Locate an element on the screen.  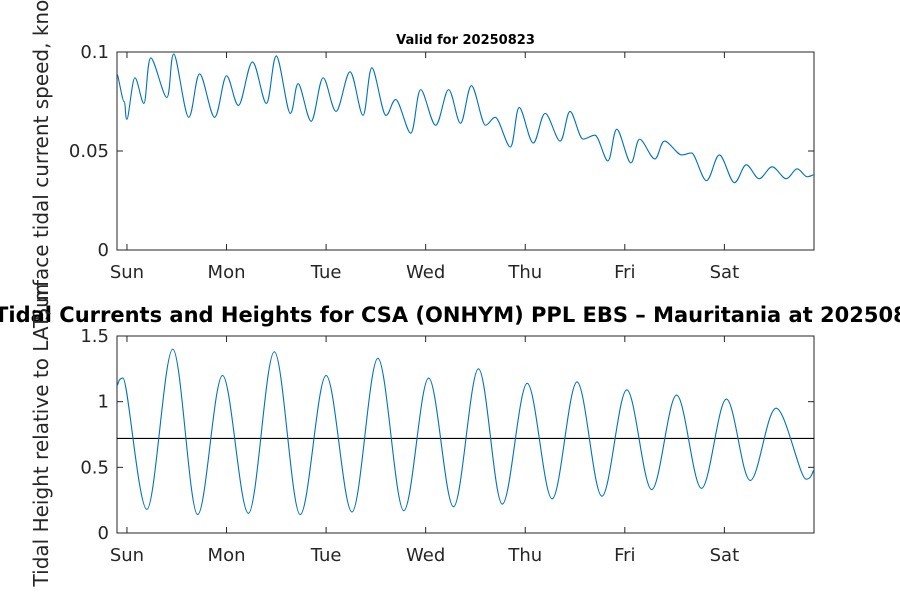
tidal-height-x-tick-label: Wed is located at coordinates (425, 555).